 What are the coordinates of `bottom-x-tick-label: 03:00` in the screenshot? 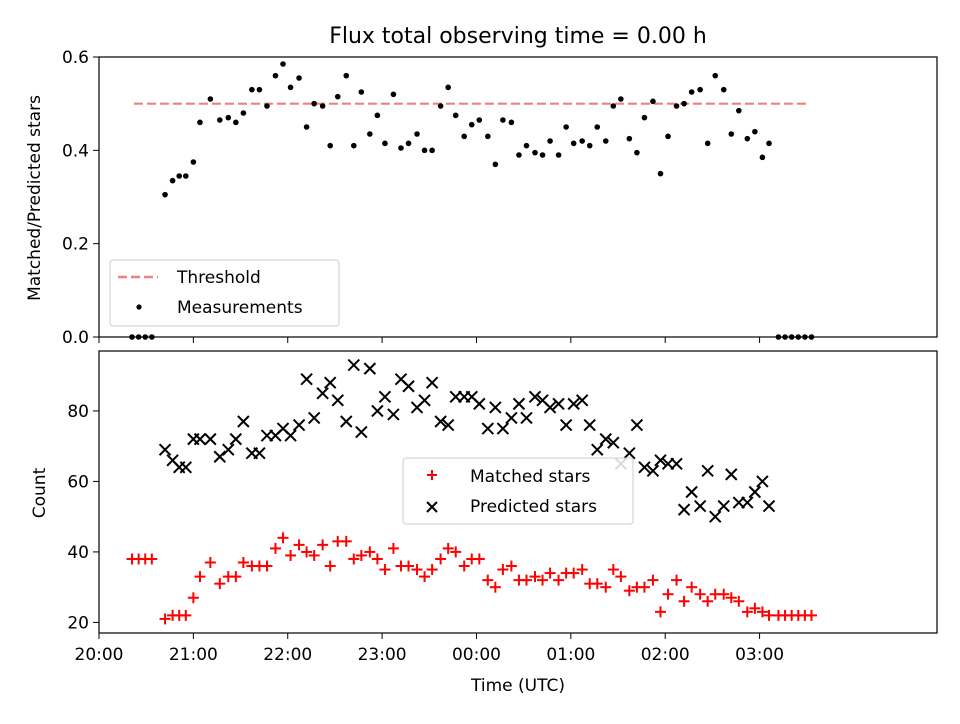 It's located at (759, 655).